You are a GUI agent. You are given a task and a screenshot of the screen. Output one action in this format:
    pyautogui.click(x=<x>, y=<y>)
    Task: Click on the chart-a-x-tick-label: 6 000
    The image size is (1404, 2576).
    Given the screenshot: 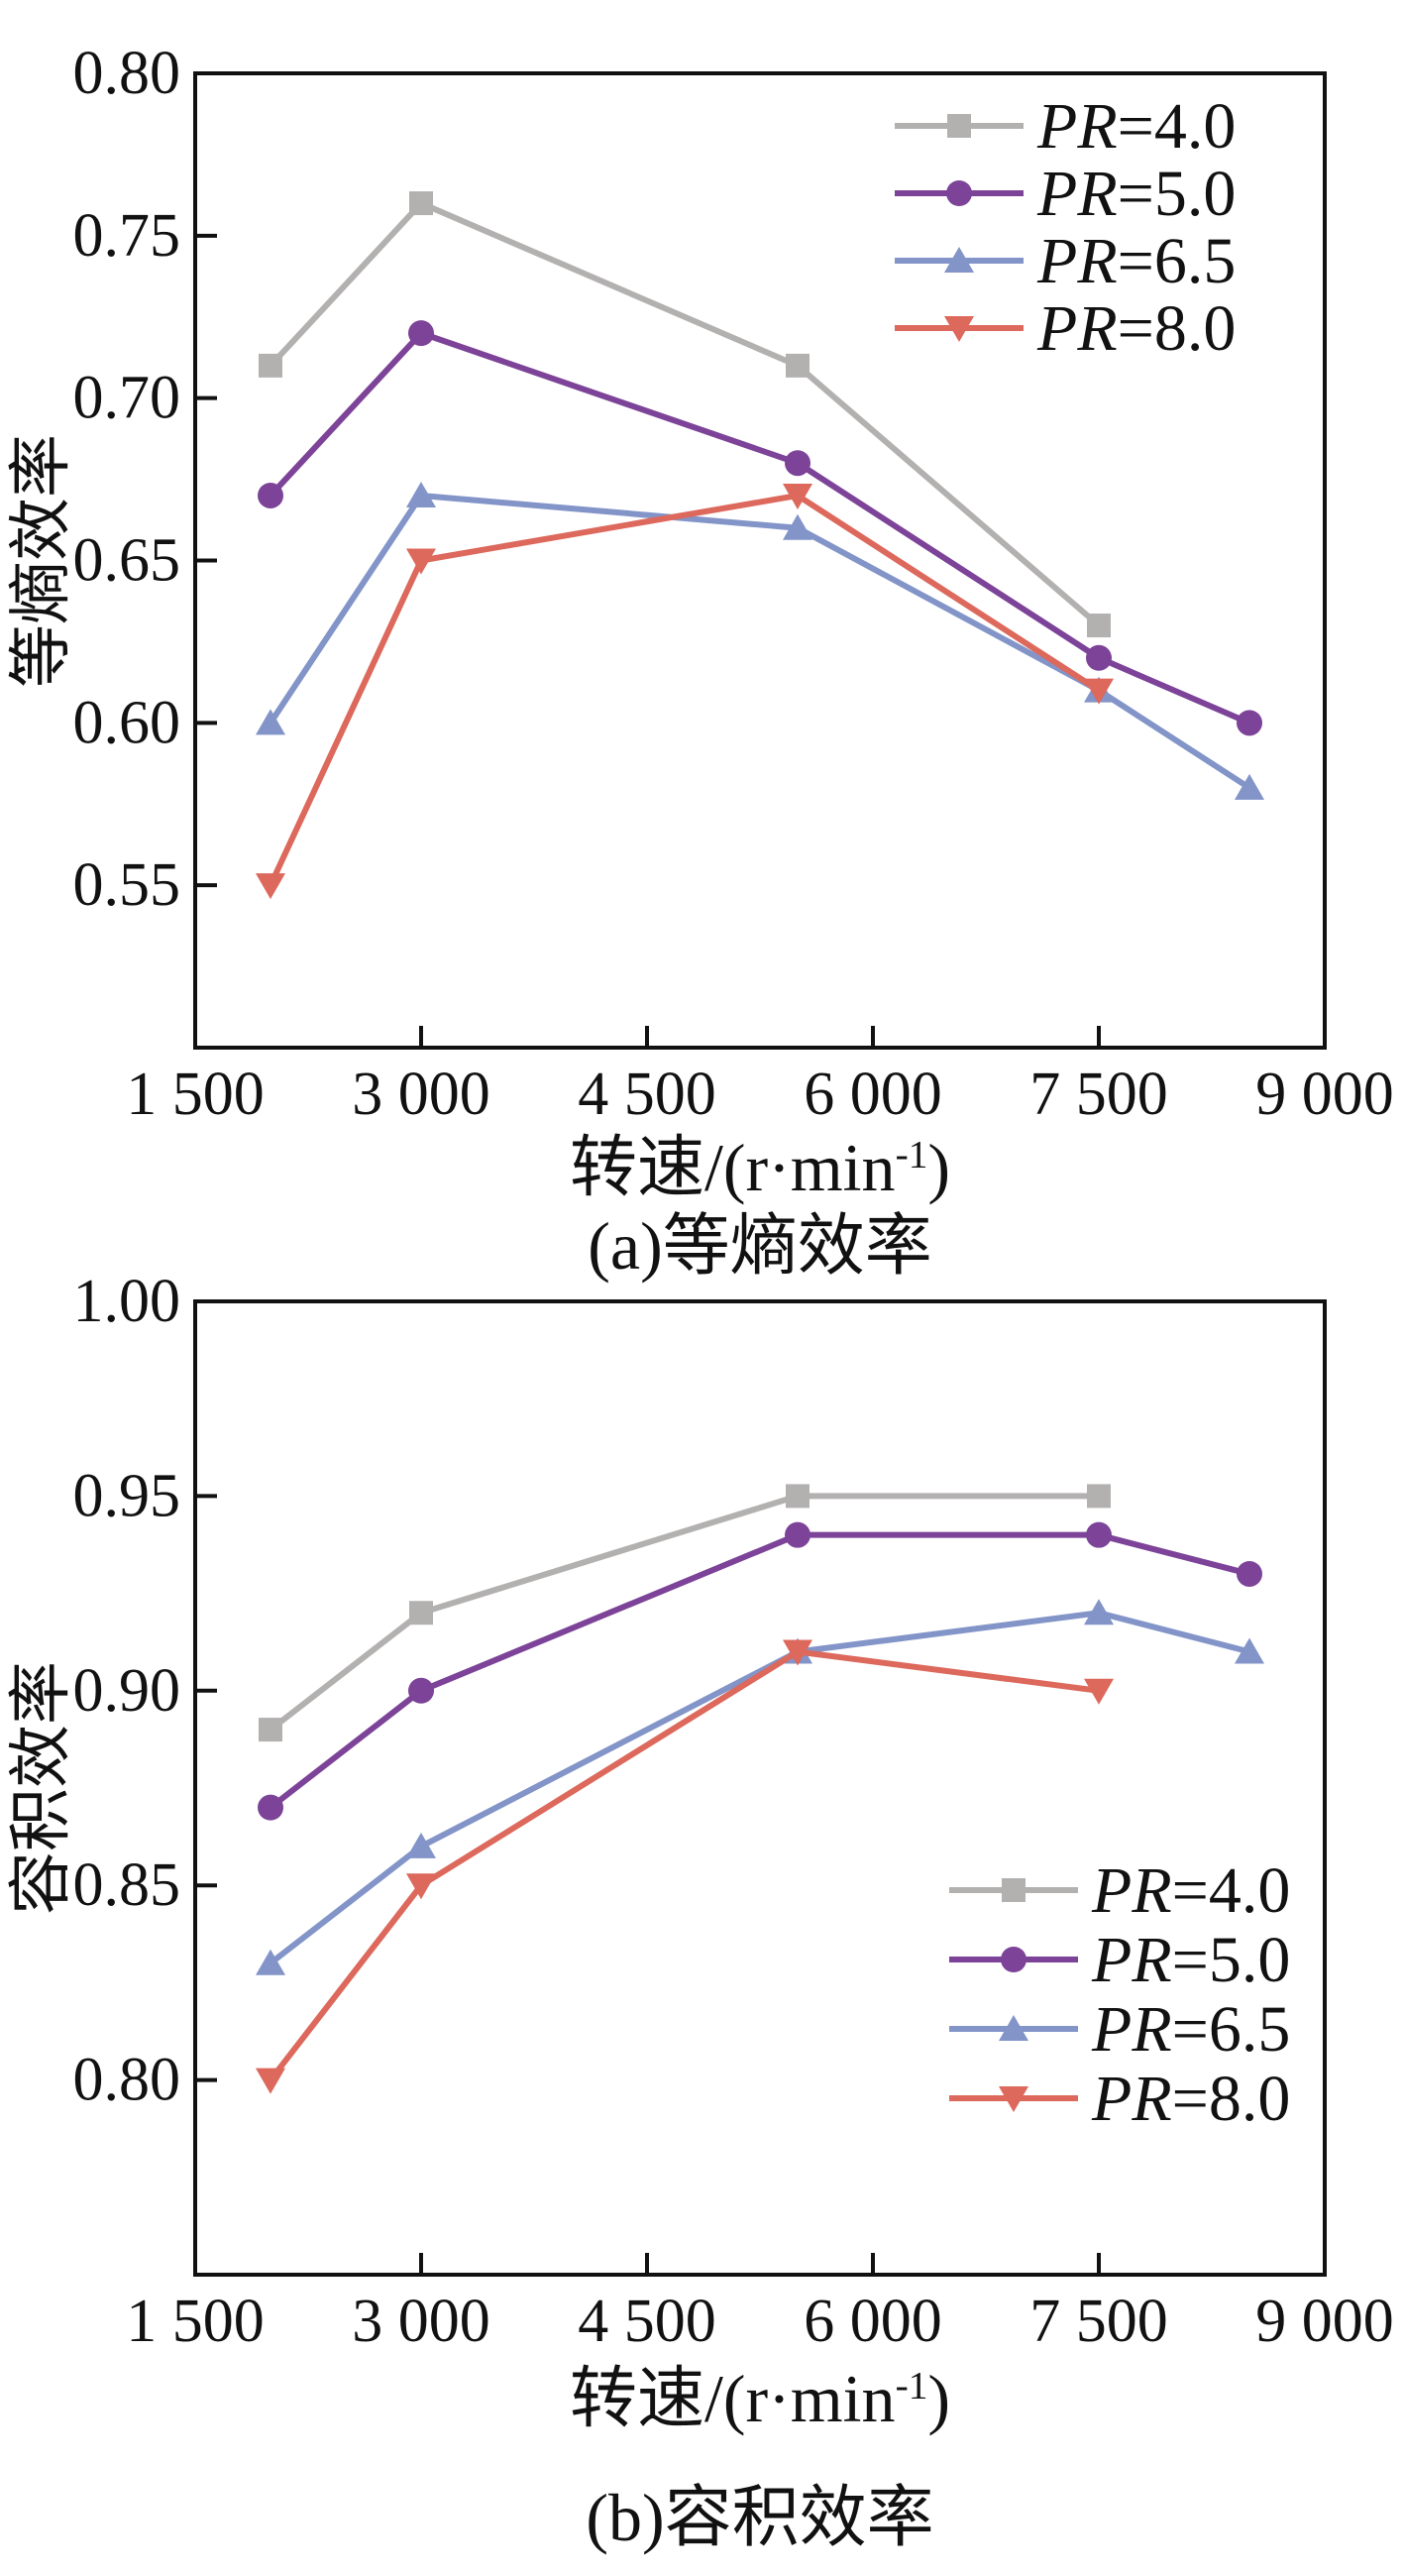 What is the action you would take?
    pyautogui.click(x=873, y=1094)
    